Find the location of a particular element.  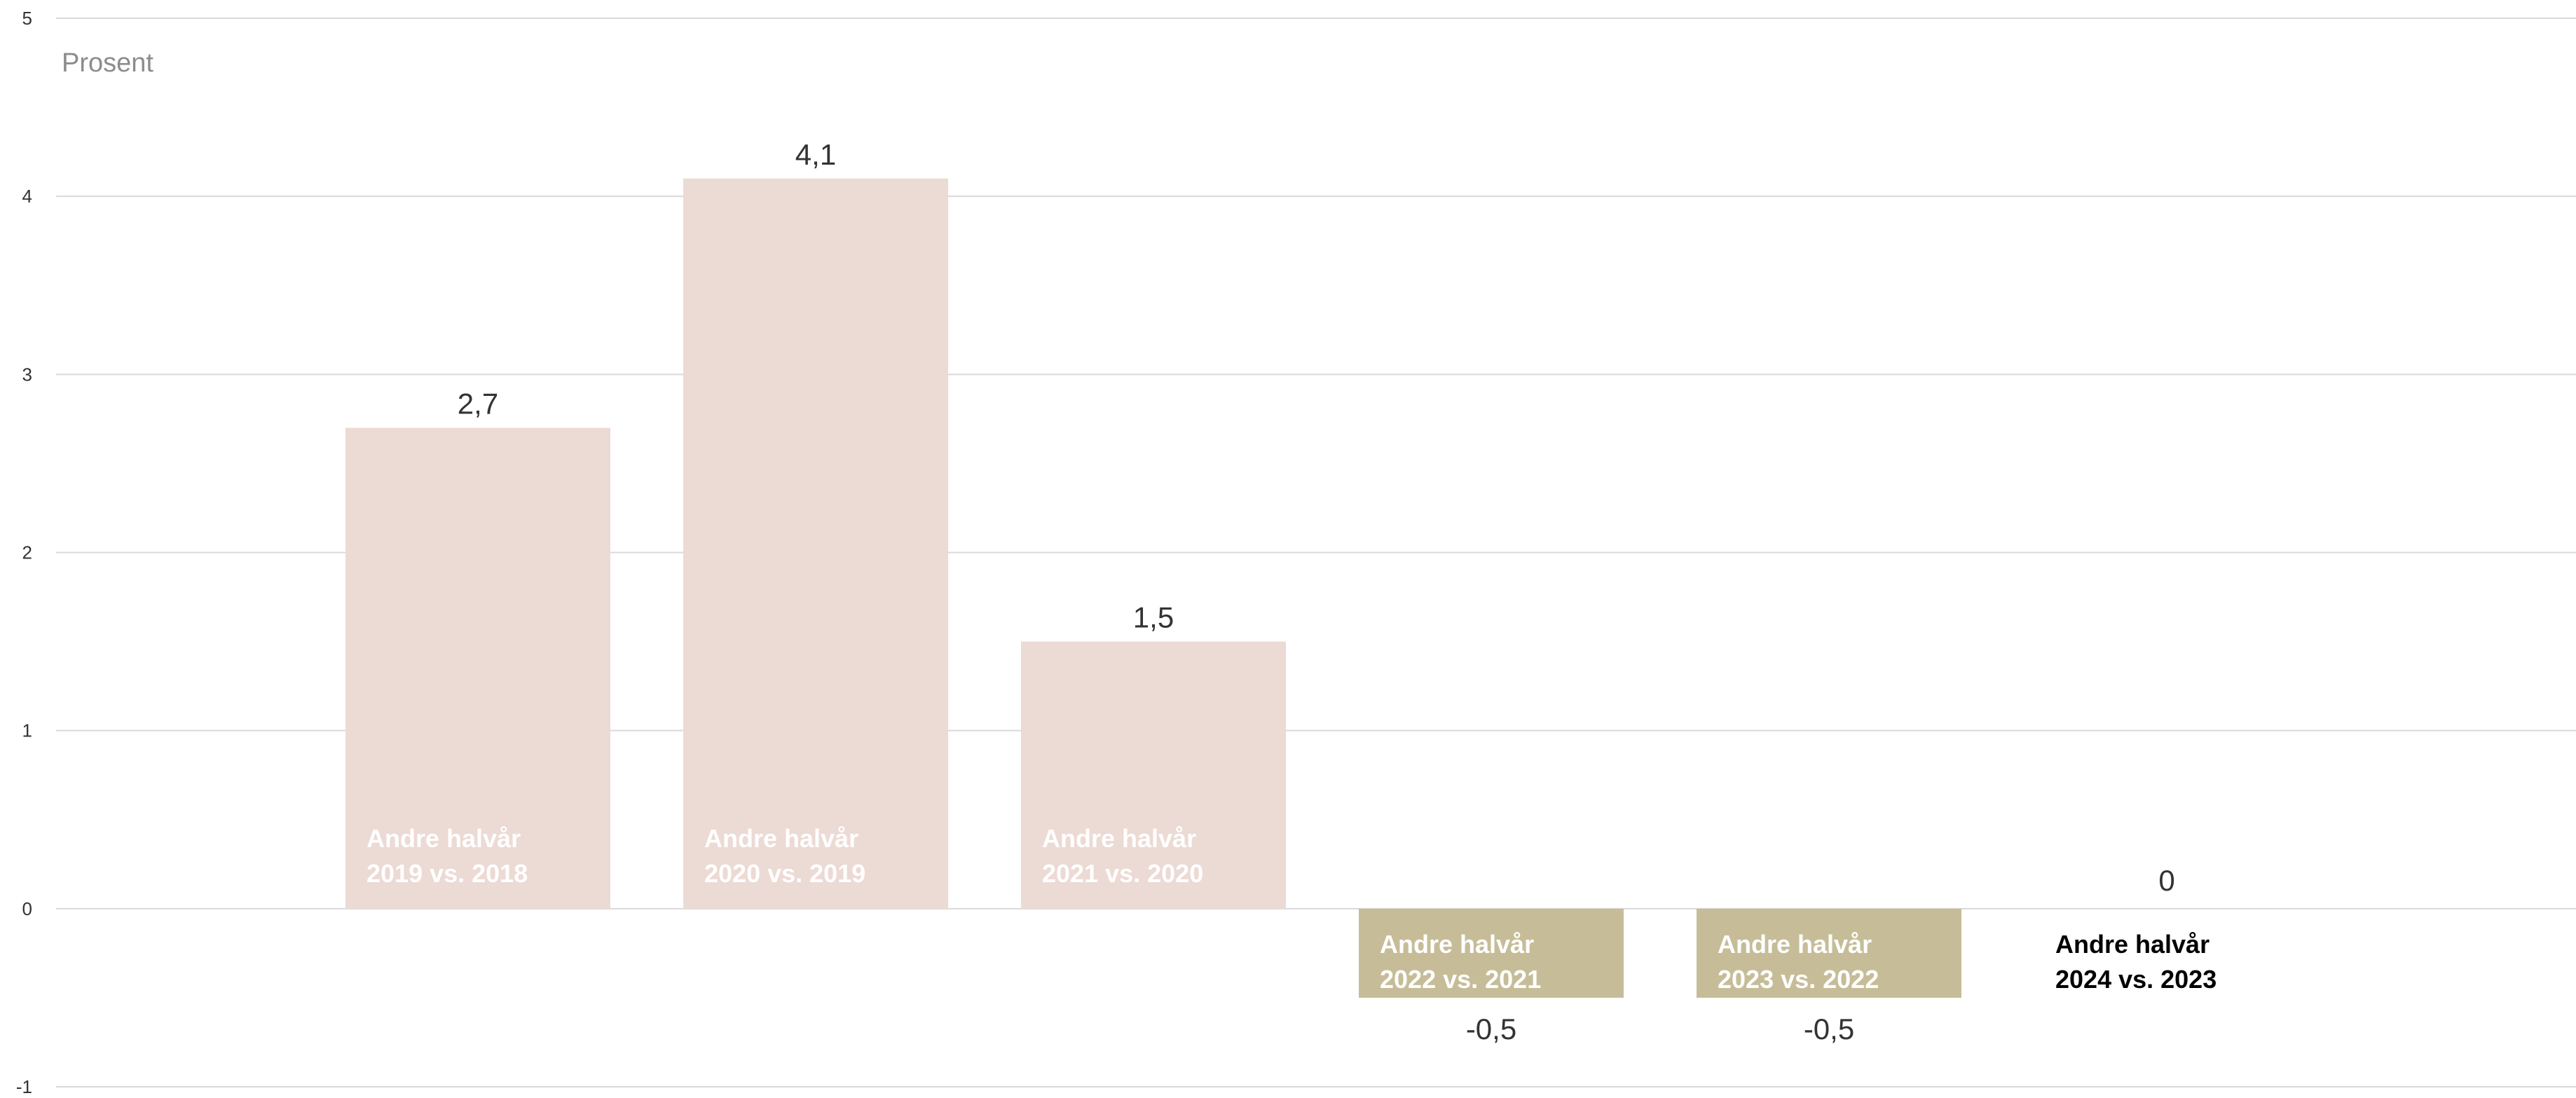

category-label: 2022 vs. 2021 is located at coordinates (1460, 979).